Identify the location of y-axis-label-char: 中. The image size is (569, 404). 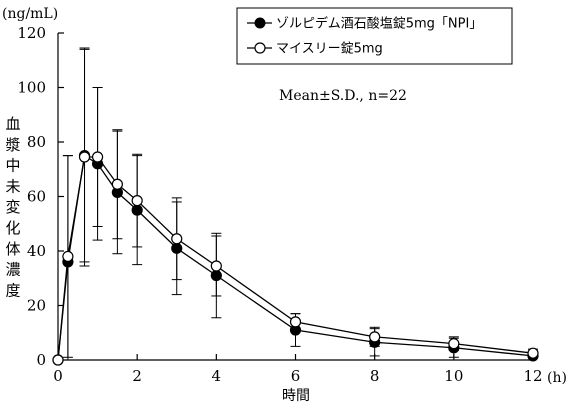
(12, 166).